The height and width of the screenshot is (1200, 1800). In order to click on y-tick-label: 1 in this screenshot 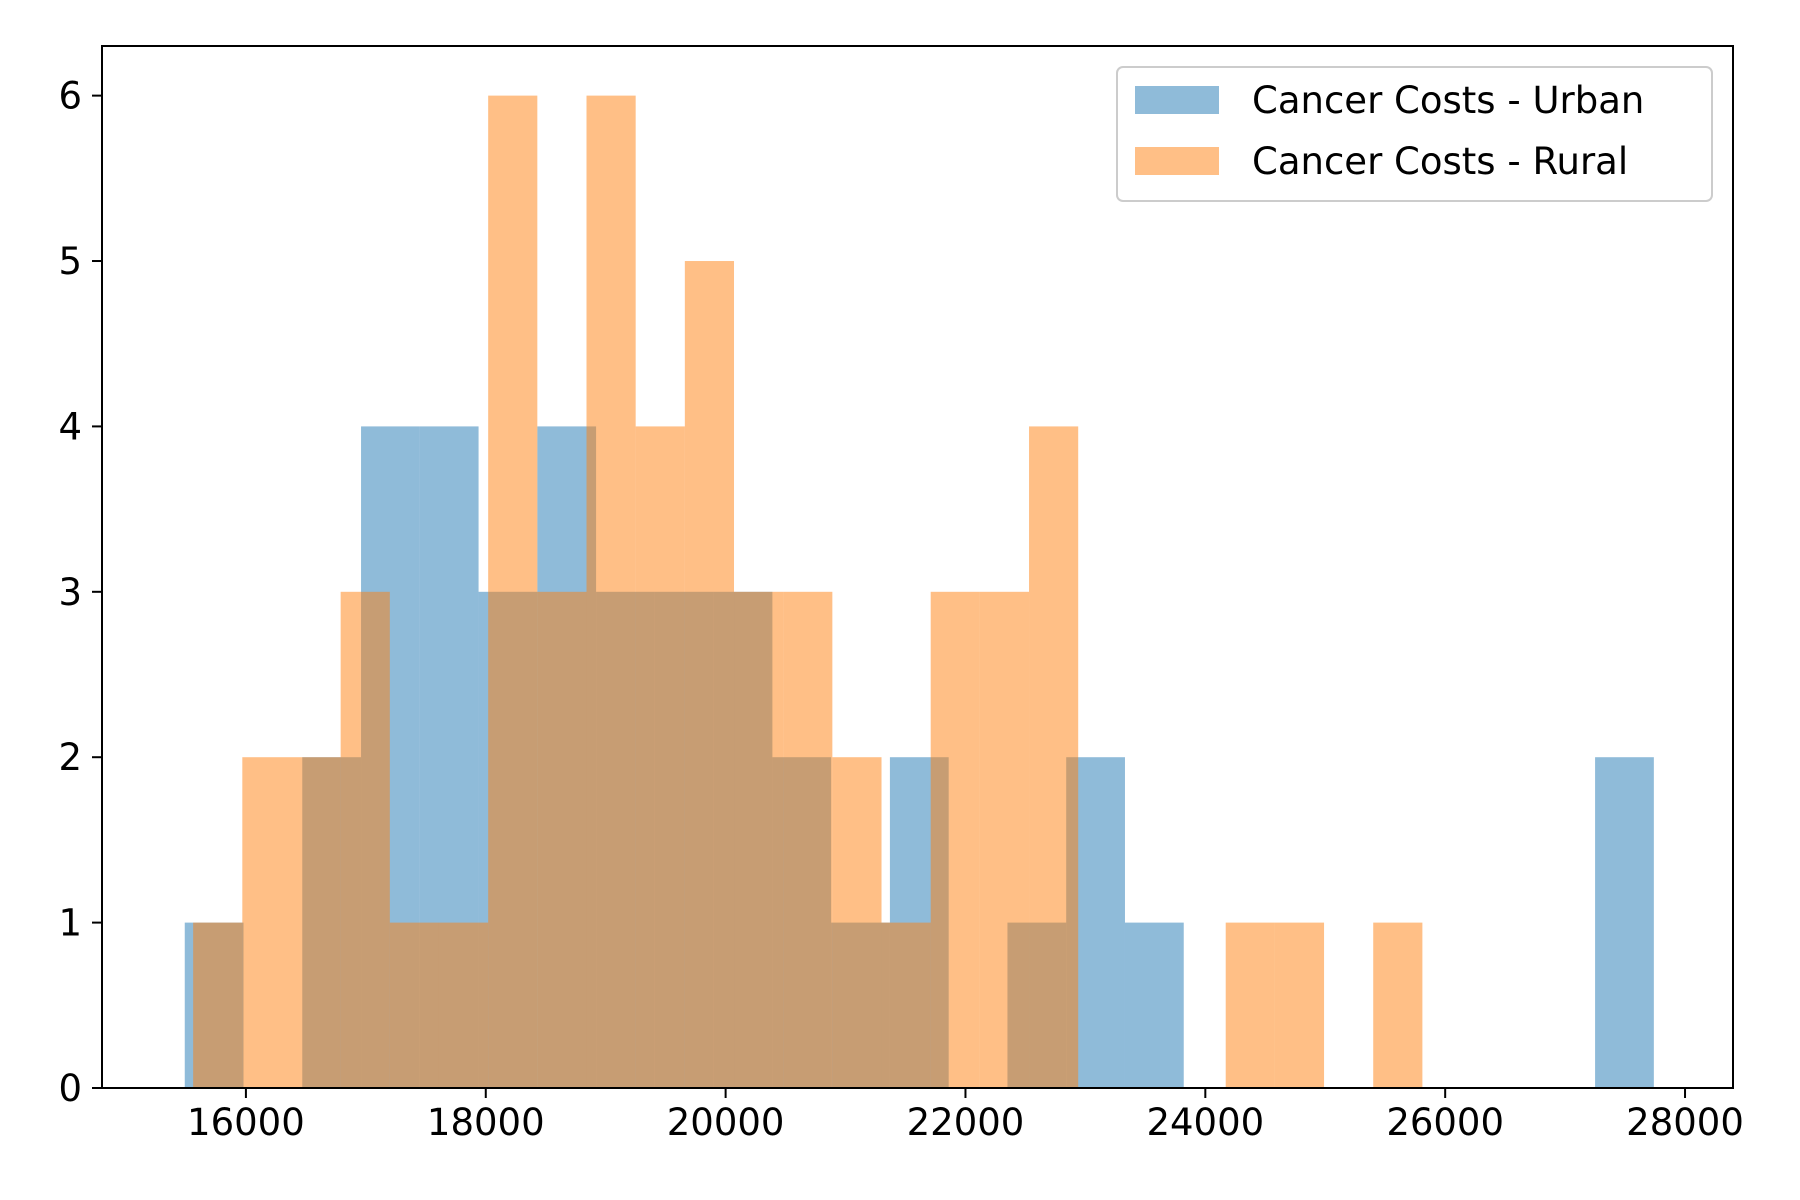, I will do `click(70, 923)`.